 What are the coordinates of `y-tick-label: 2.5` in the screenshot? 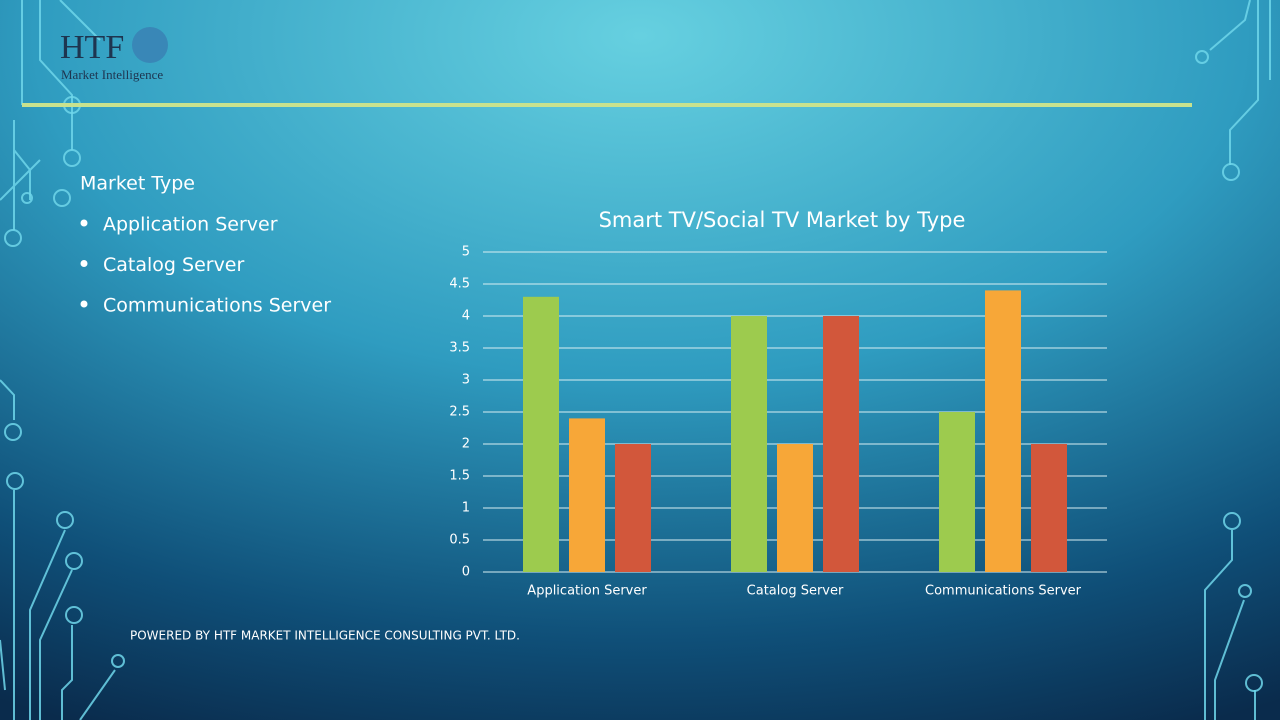 It's located at (459, 412).